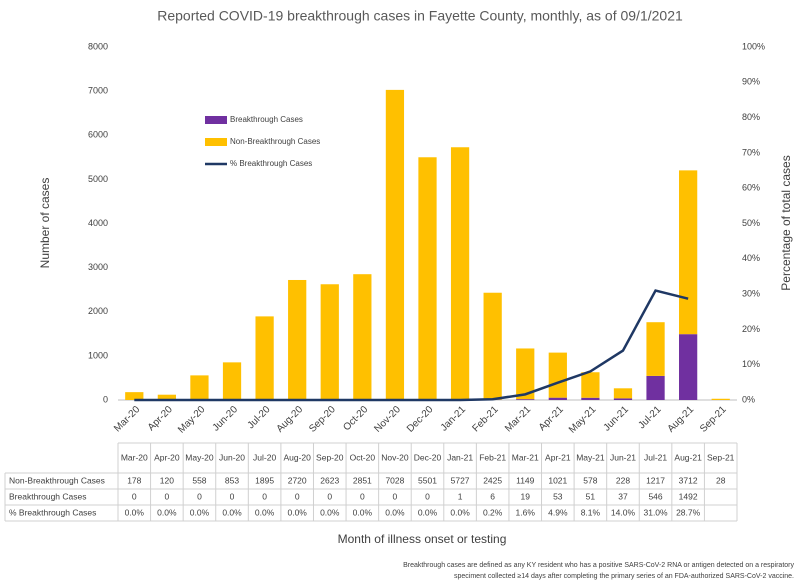 Image resolution: width=800 pixels, height=585 pixels. I want to click on legend-label: Non-Breakthrough Cases, so click(275, 141).